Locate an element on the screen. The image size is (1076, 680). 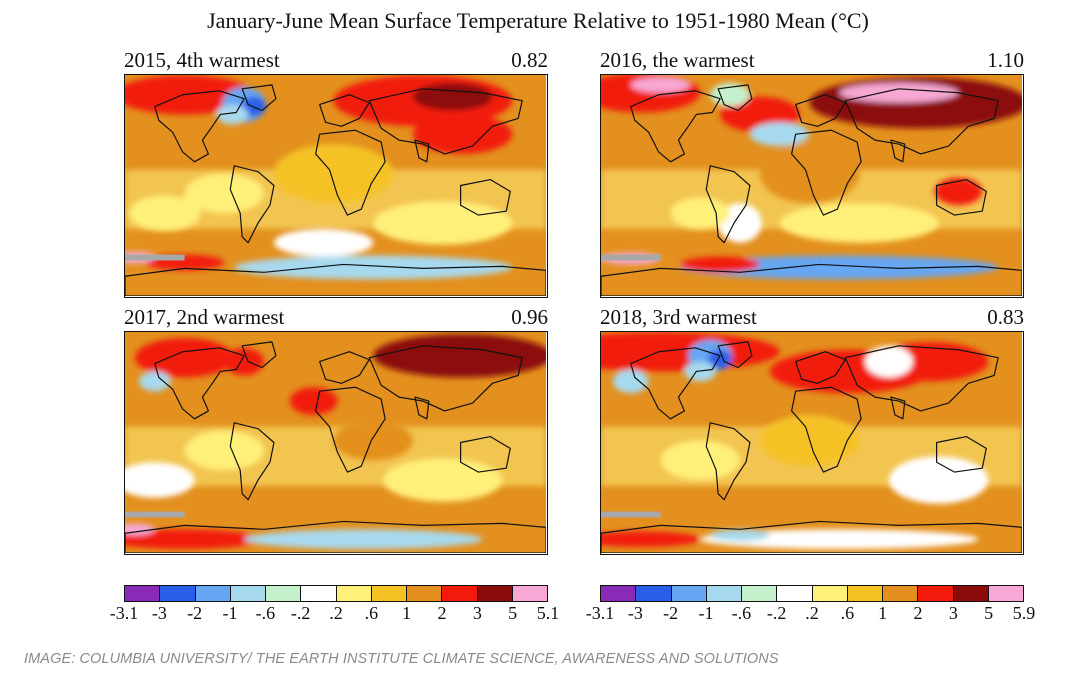
color-scale-left-ticks: -3.1 -3 -2 -1 -.6 -.2 .2 .6 1 2 3 5 5.1 is located at coordinates (347, 613).